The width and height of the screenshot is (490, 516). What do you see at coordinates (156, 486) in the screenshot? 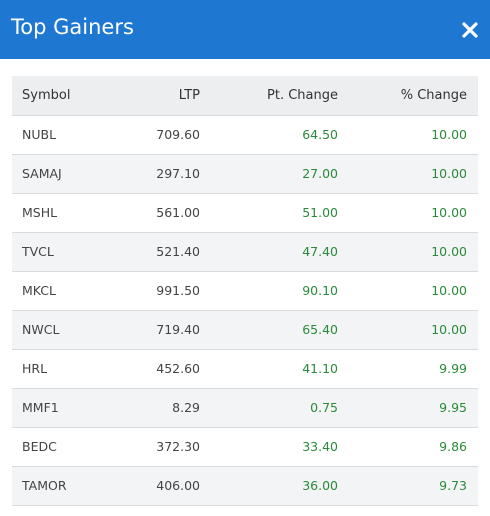
I see `cell-ltp: 406.00` at bounding box center [156, 486].